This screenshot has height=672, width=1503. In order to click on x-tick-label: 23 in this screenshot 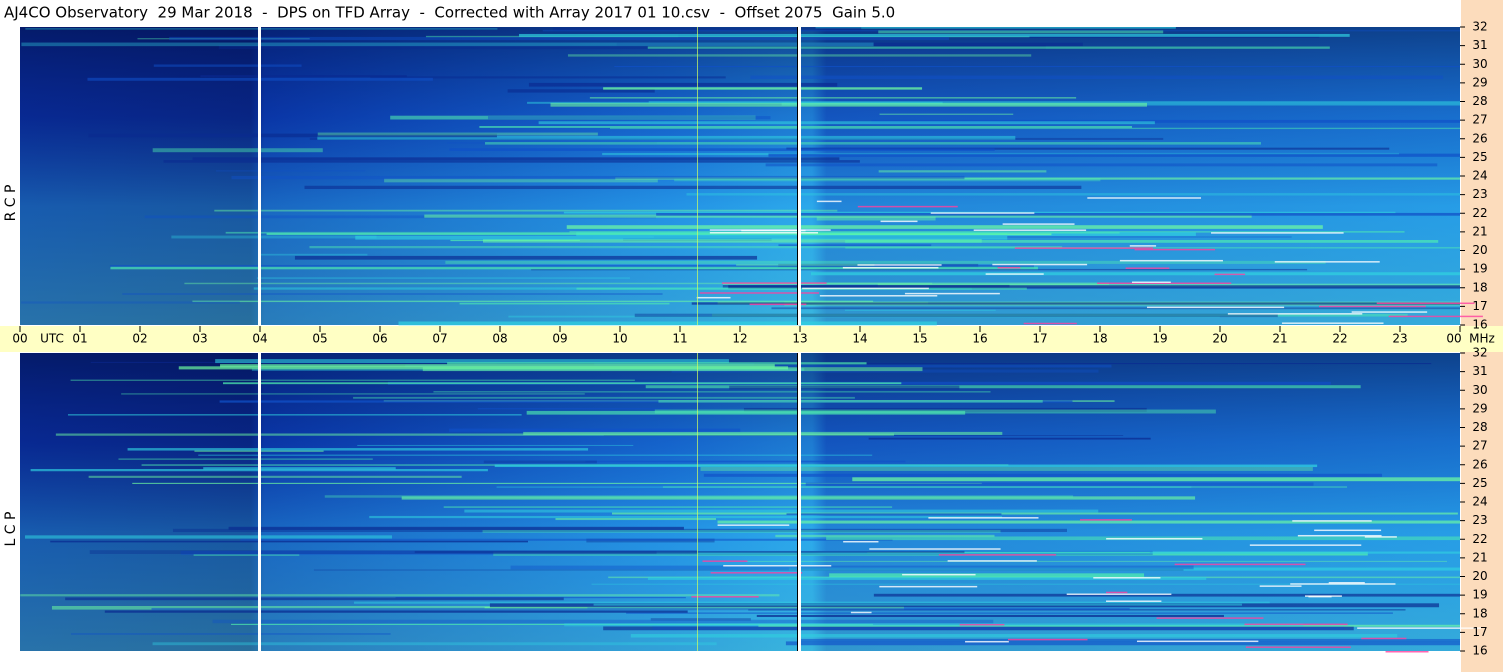, I will do `click(1399, 339)`.